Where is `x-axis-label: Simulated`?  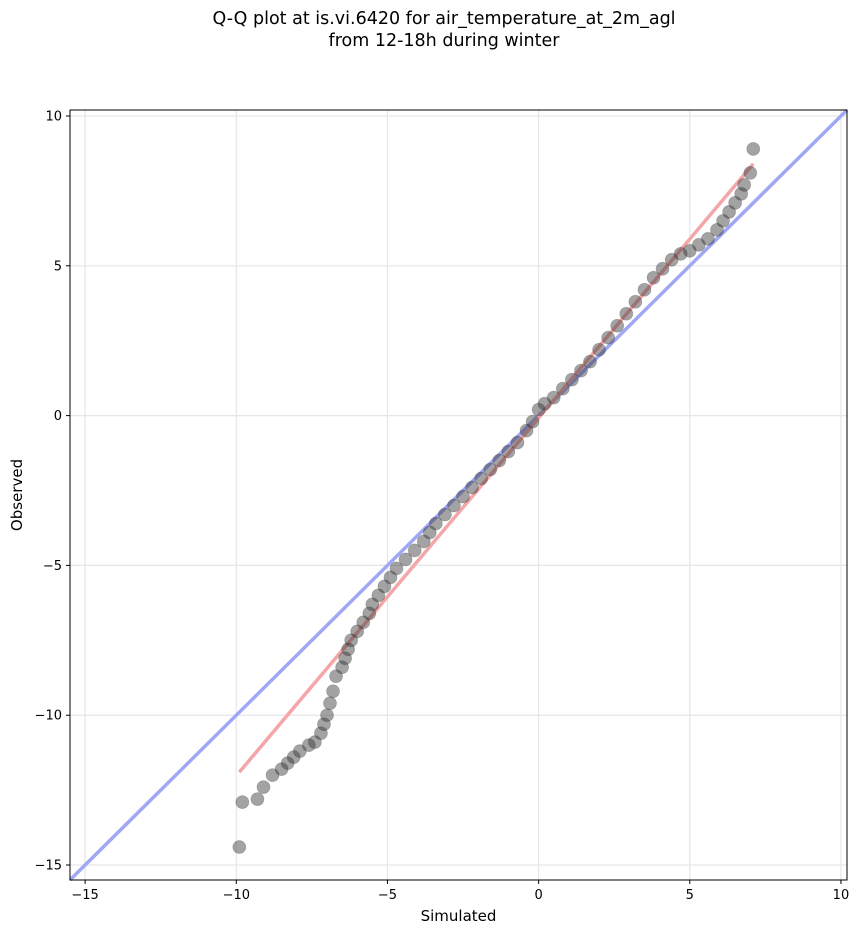
x-axis-label: Simulated is located at coordinates (459, 916).